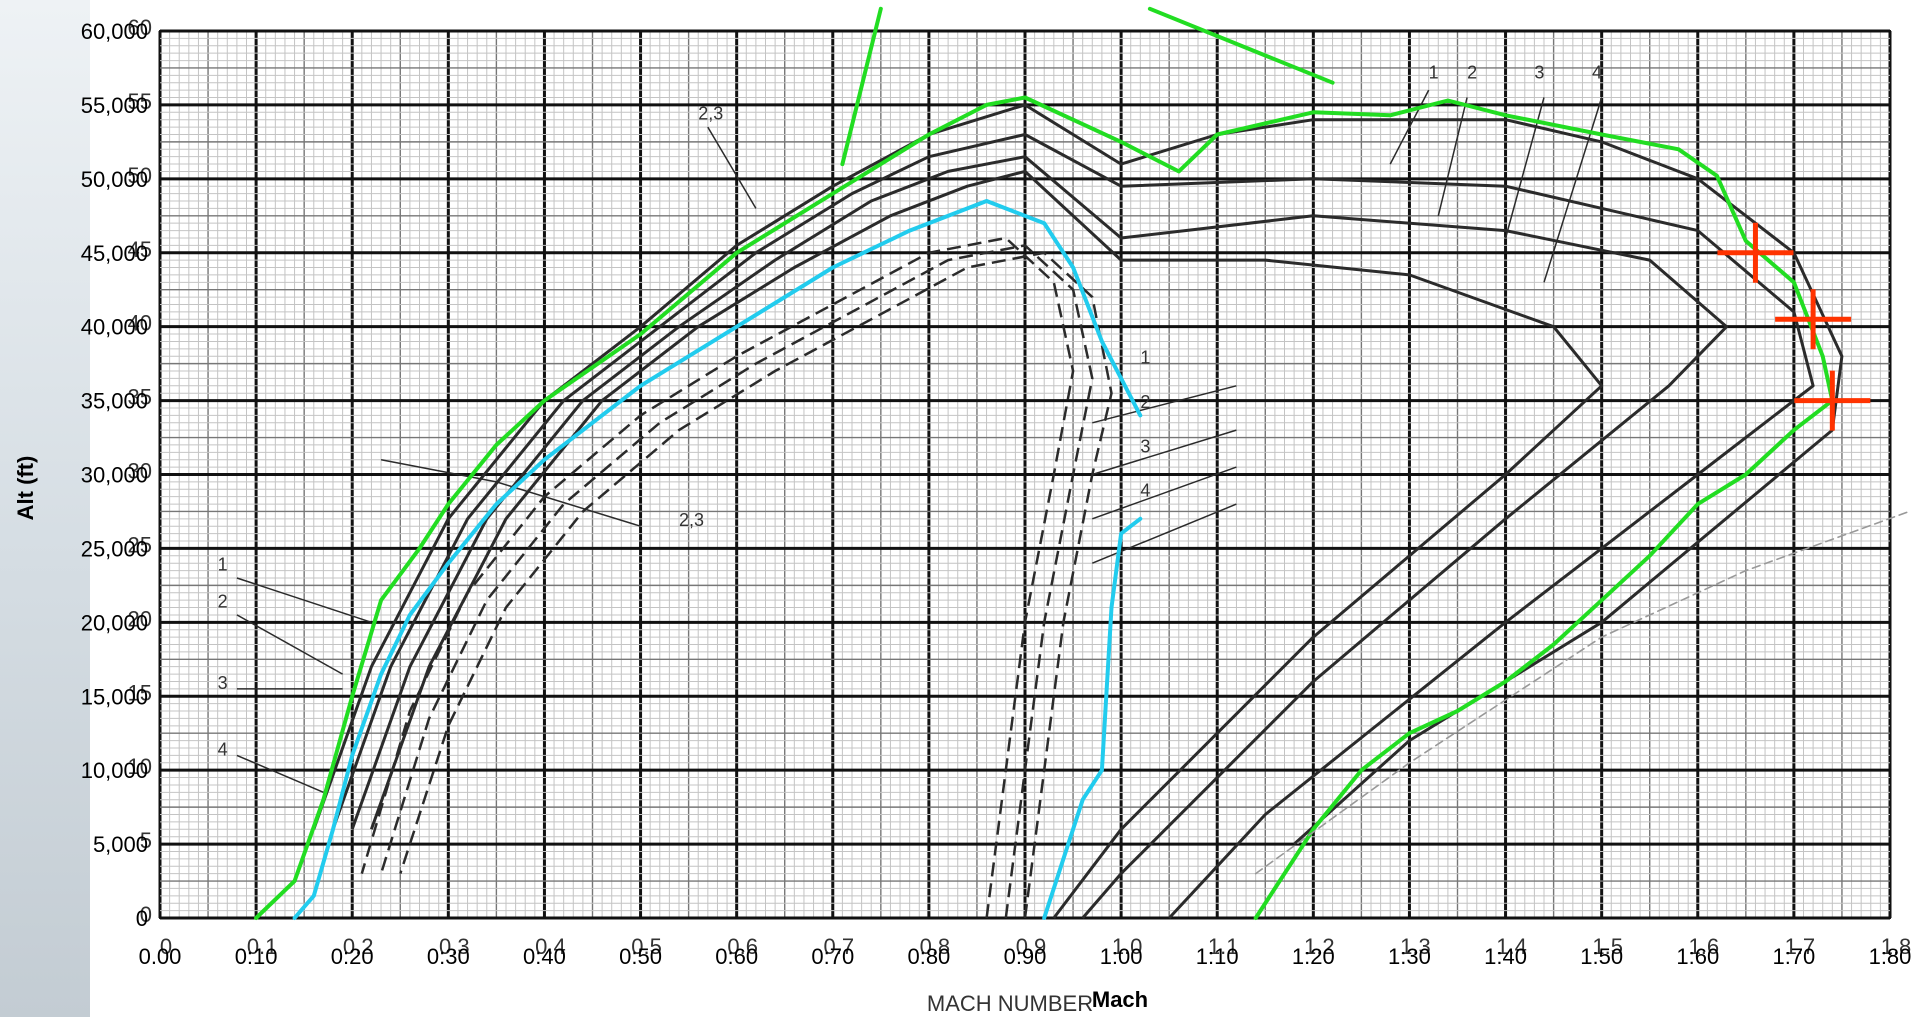 The height and width of the screenshot is (1017, 1921). I want to click on left-sky-strip, so click(45, 508).